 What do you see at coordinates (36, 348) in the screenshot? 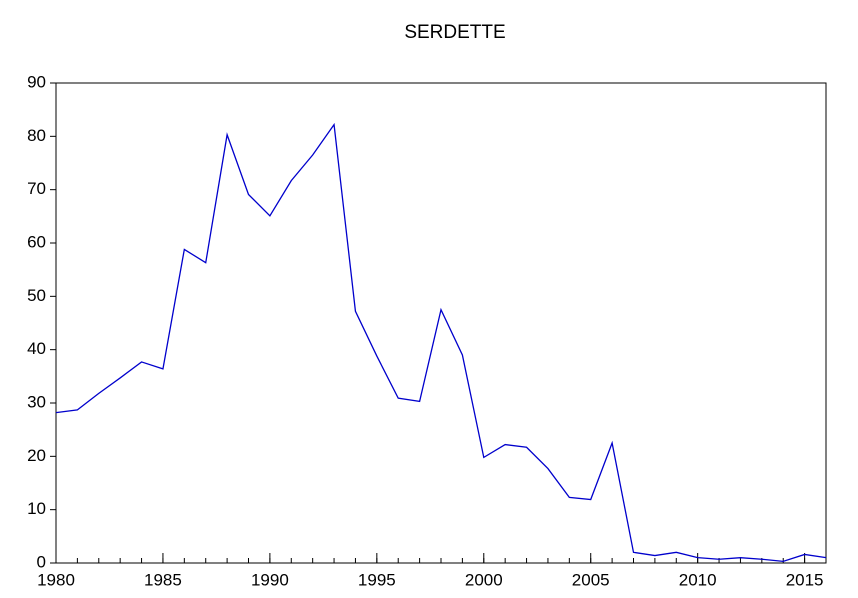
I see `y-tick-label: 40` at bounding box center [36, 348].